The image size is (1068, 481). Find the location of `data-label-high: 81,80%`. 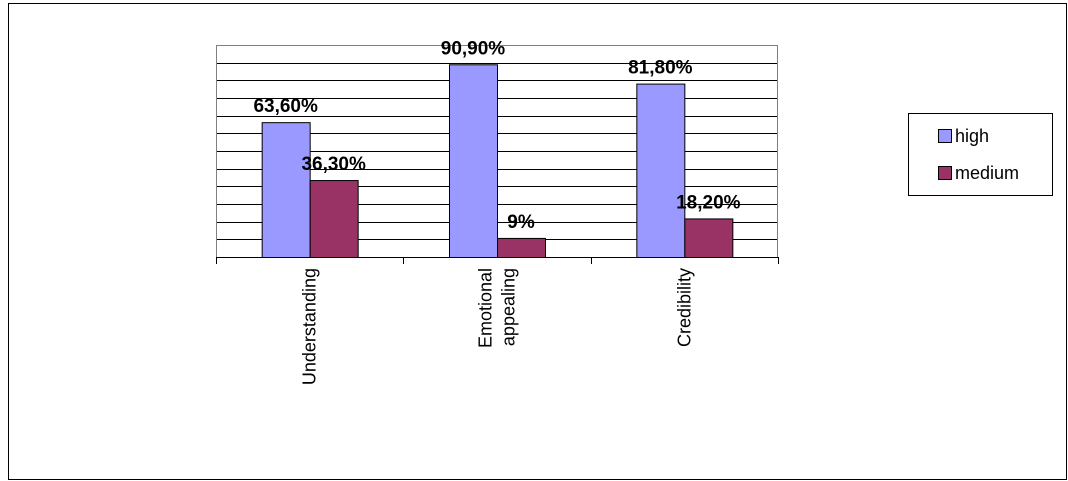

data-label-high: 81,80% is located at coordinates (660, 68).